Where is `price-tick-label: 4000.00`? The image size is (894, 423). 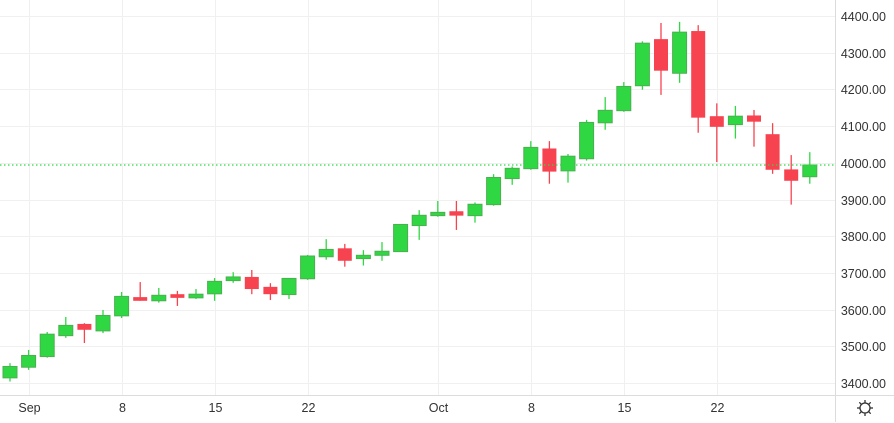 price-tick-label: 4000.00 is located at coordinates (863, 164).